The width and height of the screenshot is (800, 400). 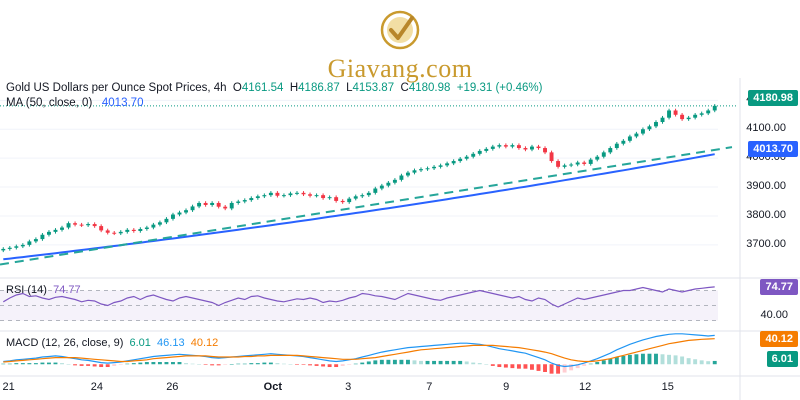 I want to click on time-tick-label: 12, so click(x=585, y=387).